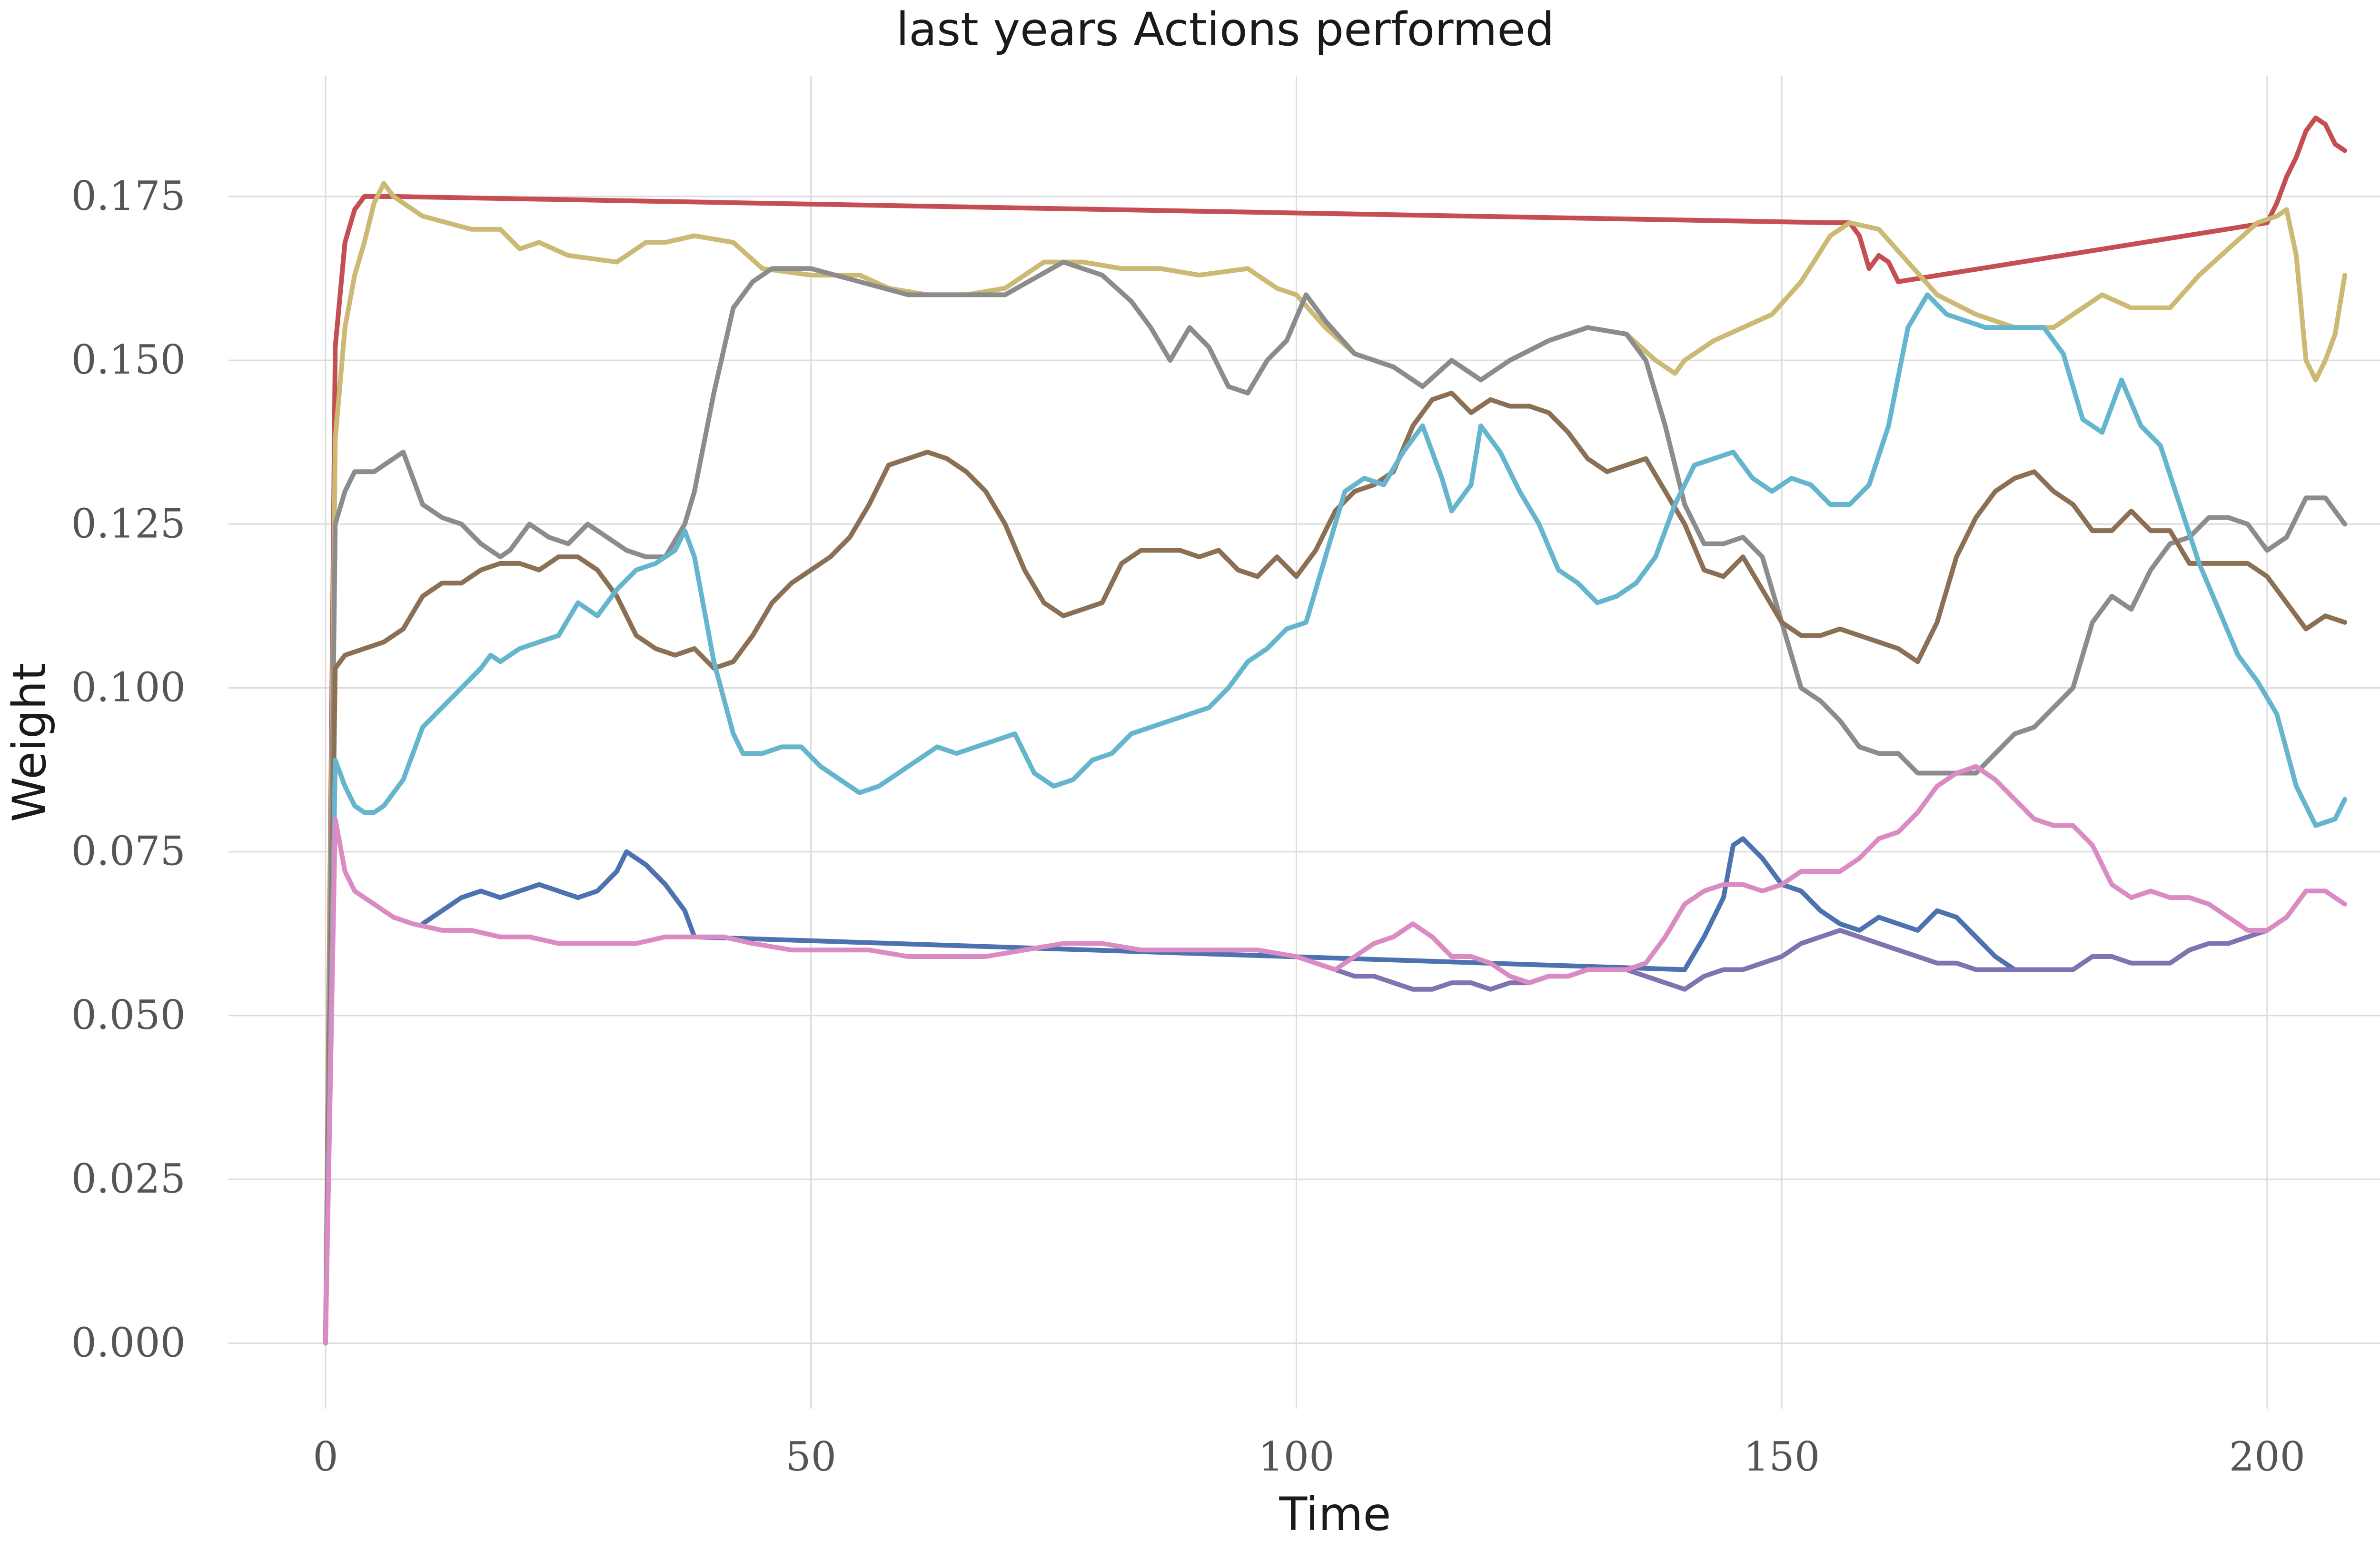  I want to click on x-tick-label: 0, so click(325, 1456).